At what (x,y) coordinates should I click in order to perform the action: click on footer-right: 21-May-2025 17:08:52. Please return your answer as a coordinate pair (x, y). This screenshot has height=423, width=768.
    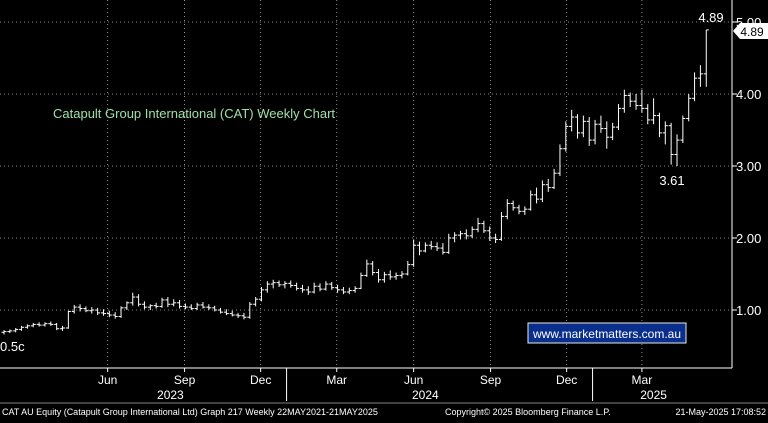
    Looking at the image, I should click on (720, 412).